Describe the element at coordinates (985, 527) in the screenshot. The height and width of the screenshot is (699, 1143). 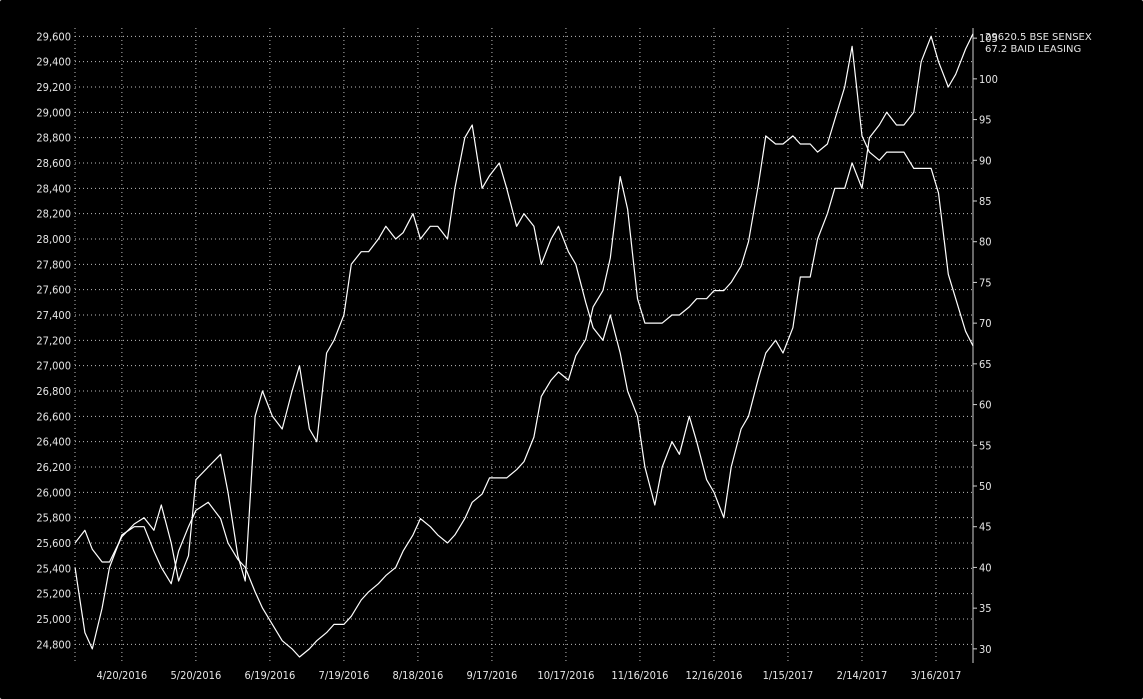
I see `right-tick-label: 45` at that location.